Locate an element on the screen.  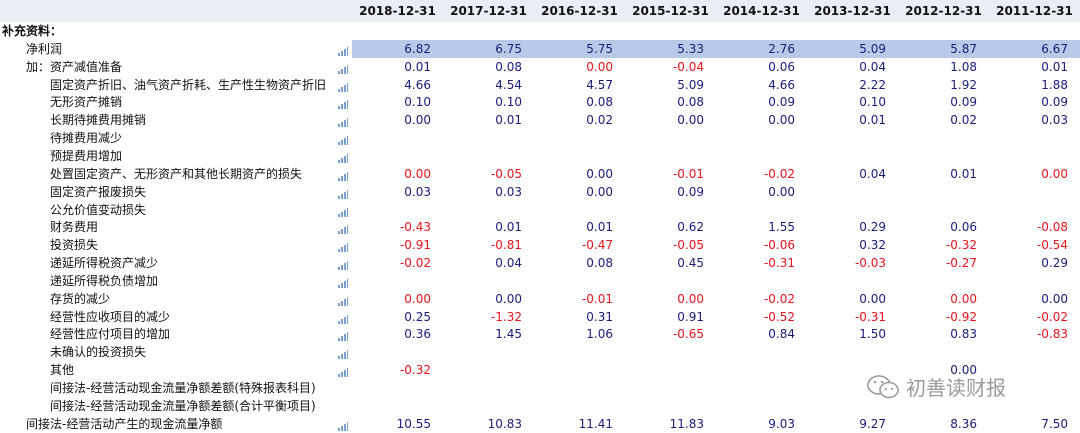
value-cell: 0.32 is located at coordinates (872, 245).